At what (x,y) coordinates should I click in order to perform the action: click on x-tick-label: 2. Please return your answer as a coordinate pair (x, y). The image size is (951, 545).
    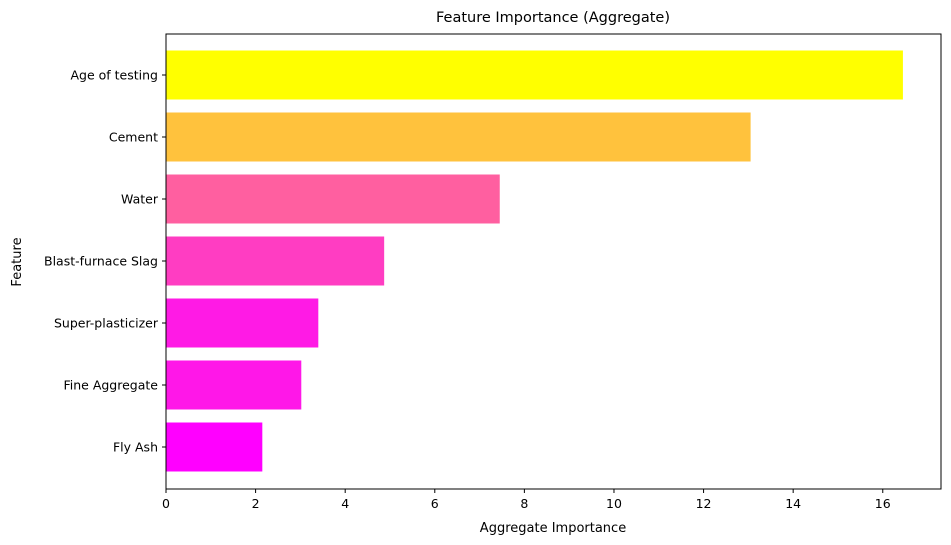
    Looking at the image, I should click on (256, 503).